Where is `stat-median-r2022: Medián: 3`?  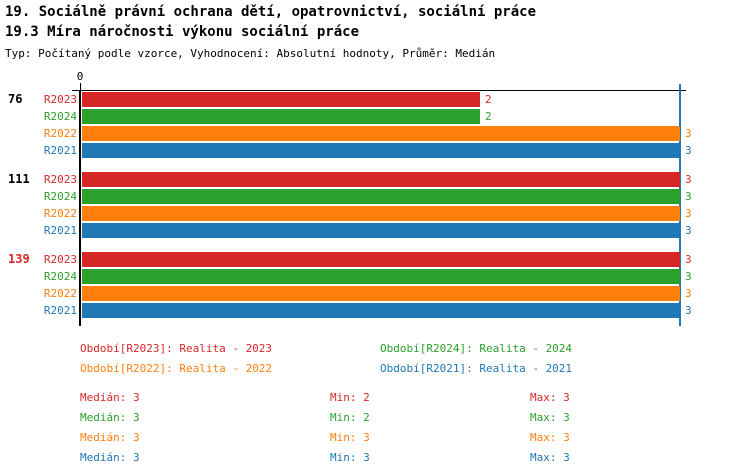 stat-median-r2022: Medián: 3 is located at coordinates (110, 437).